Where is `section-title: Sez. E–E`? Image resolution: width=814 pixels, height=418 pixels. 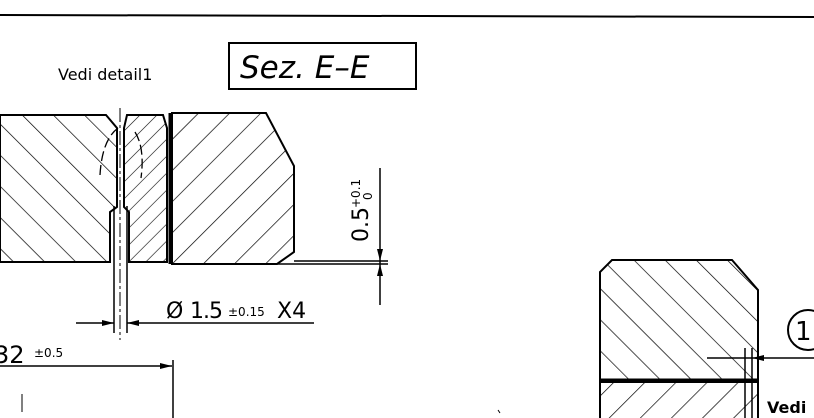
section-title: Sez. E–E is located at coordinates (305, 68).